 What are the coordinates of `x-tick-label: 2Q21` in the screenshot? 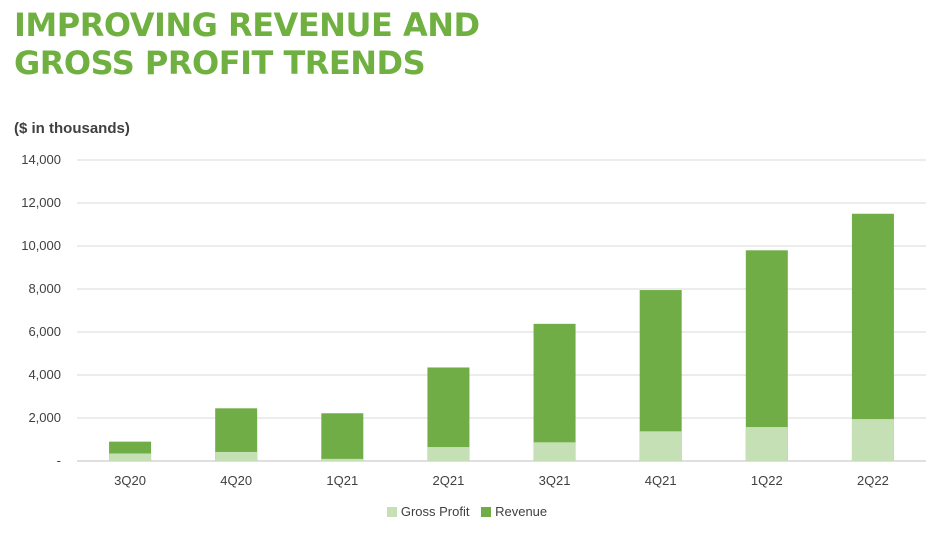 It's located at (449, 480).